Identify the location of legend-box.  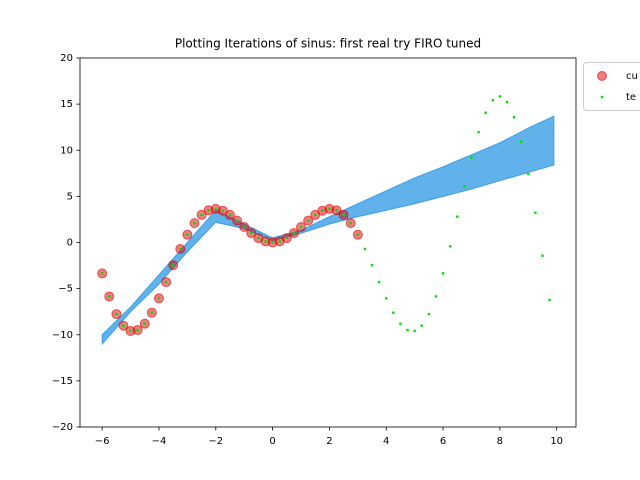
(611, 86).